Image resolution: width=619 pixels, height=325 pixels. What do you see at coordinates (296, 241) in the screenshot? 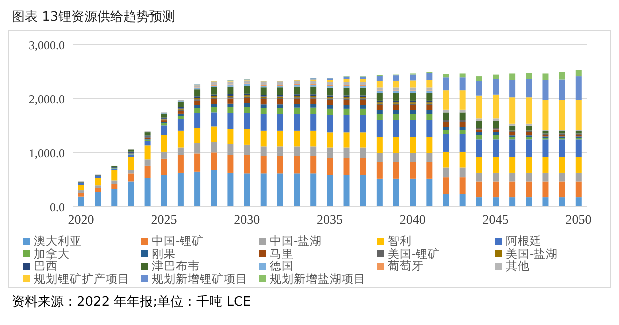
I see `legend-label: 中国-盐湖` at bounding box center [296, 241].